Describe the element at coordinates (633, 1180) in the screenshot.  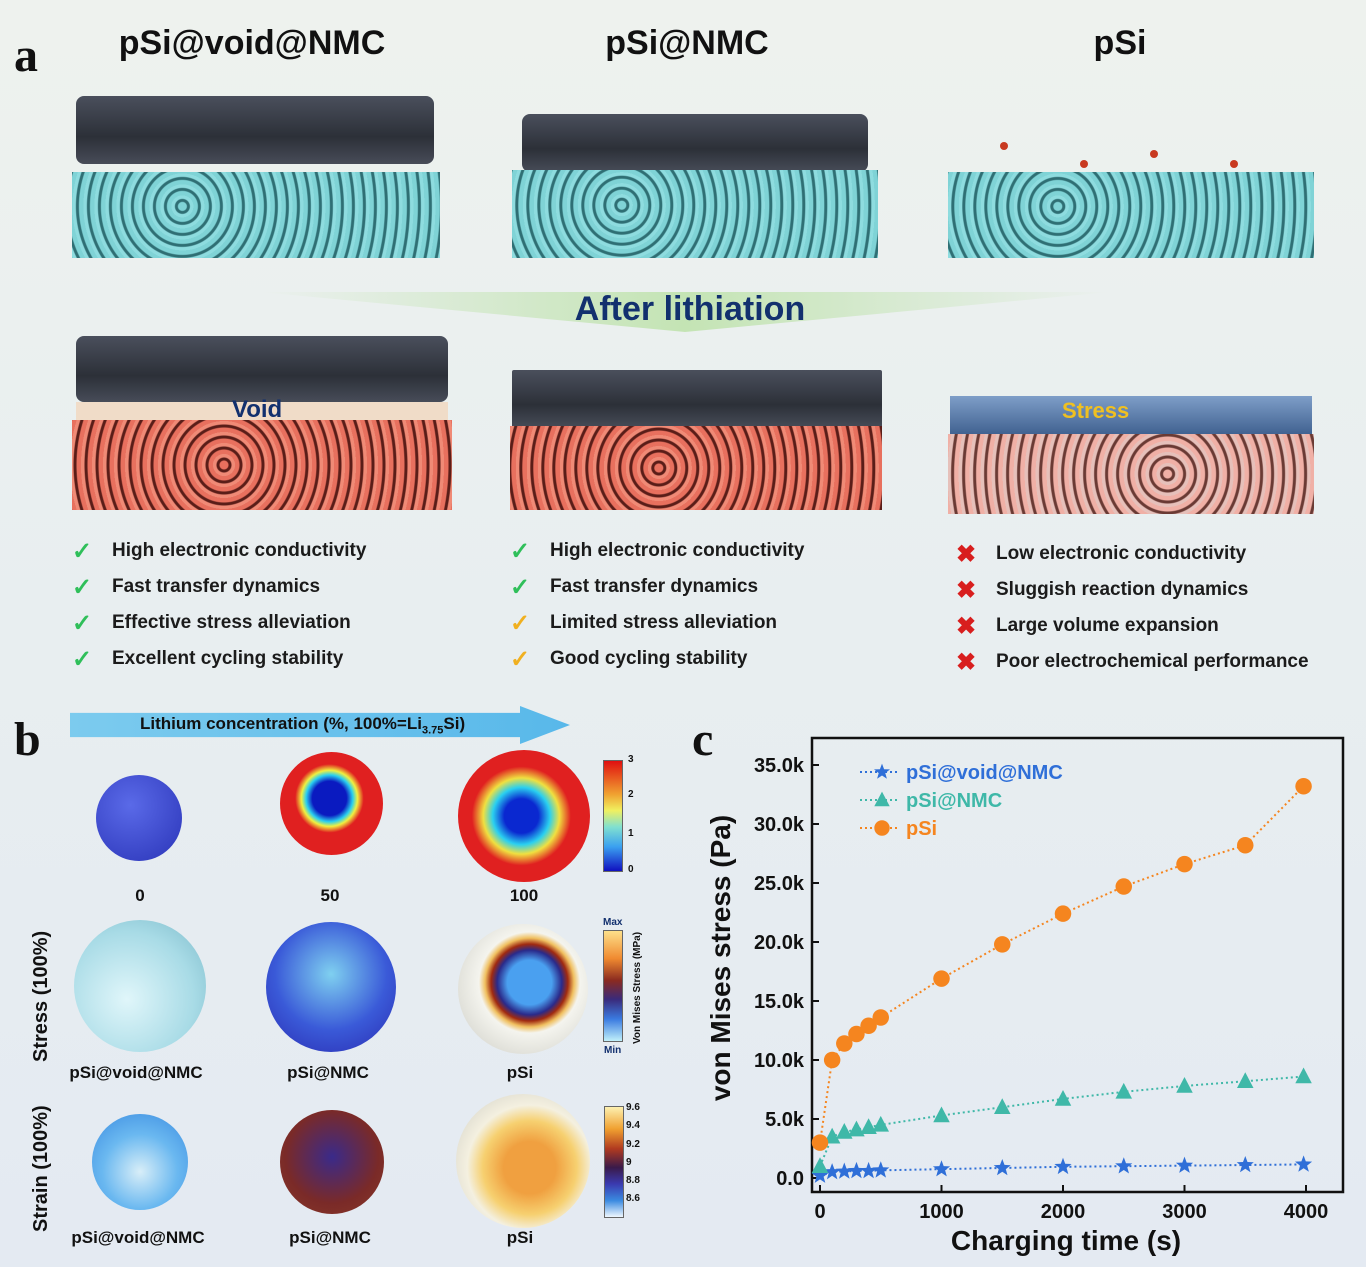
I see `colorbar-tick: 8.8` at that location.